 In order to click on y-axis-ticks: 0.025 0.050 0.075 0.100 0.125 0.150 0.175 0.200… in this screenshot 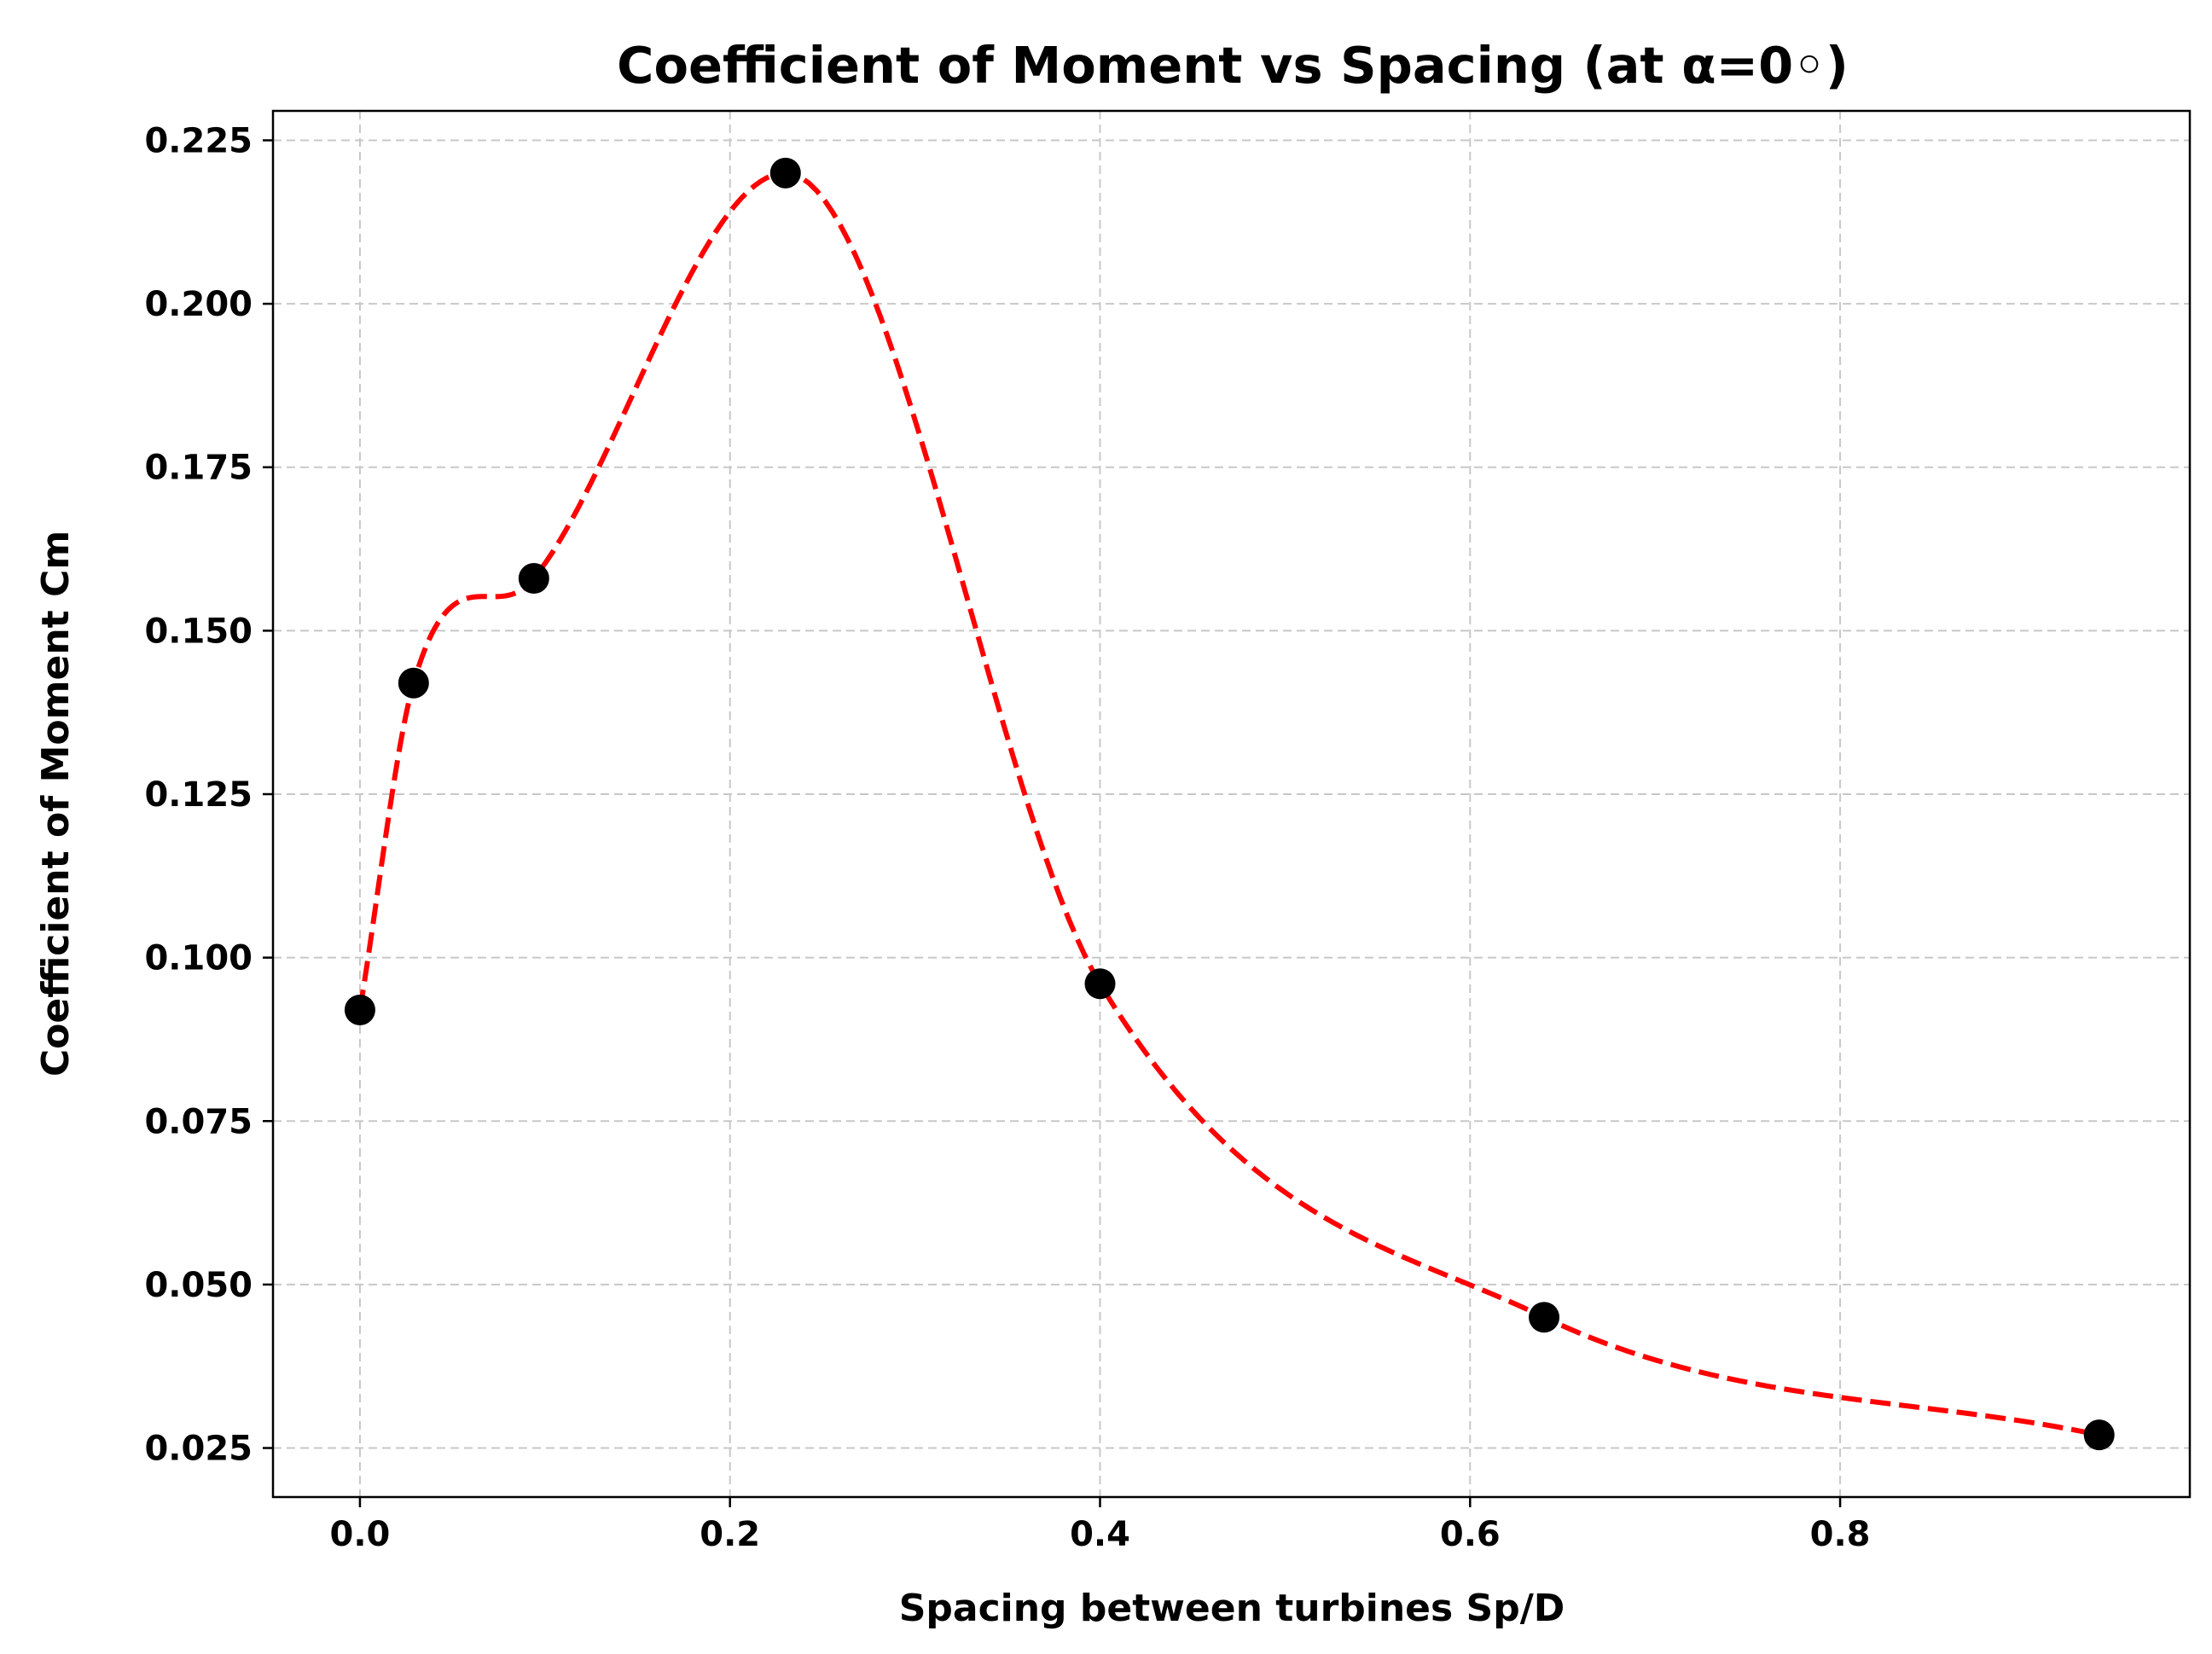, I will do `click(208, 795)`.